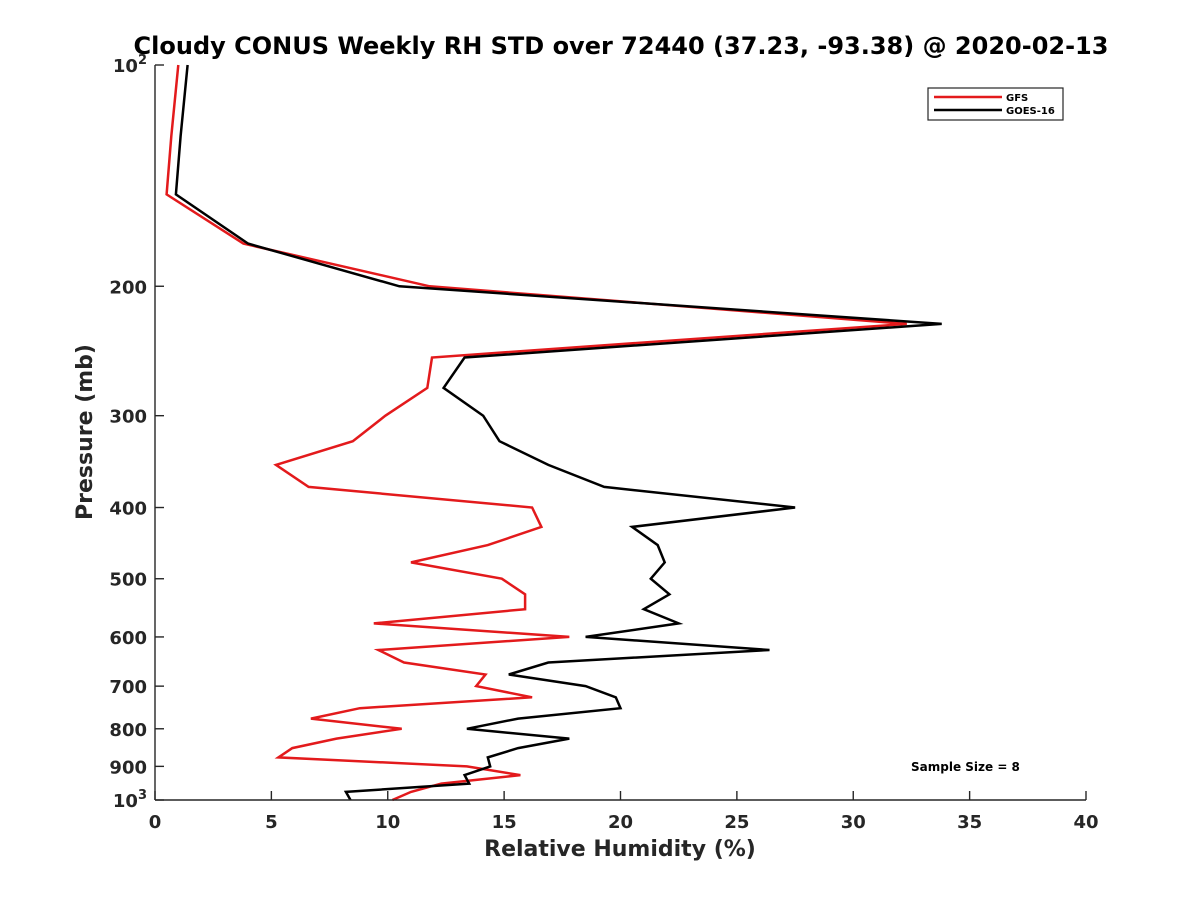  What do you see at coordinates (130, 800) in the screenshot?
I see `y-tick-label: 10³` at bounding box center [130, 800].